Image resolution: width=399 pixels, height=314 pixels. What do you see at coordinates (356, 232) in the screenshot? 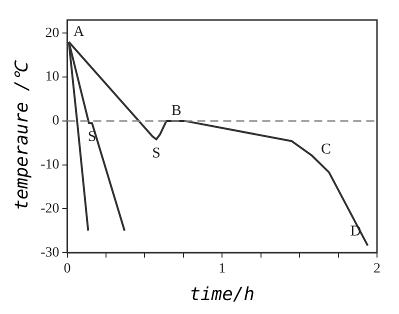
I see `annotation: D` at bounding box center [356, 232].